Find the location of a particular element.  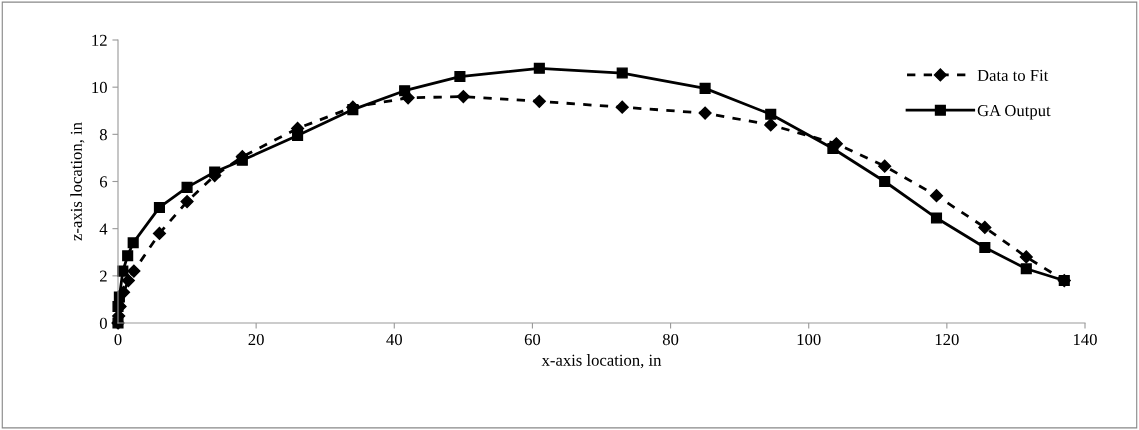

x-tick-label: 80 is located at coordinates (670, 339).